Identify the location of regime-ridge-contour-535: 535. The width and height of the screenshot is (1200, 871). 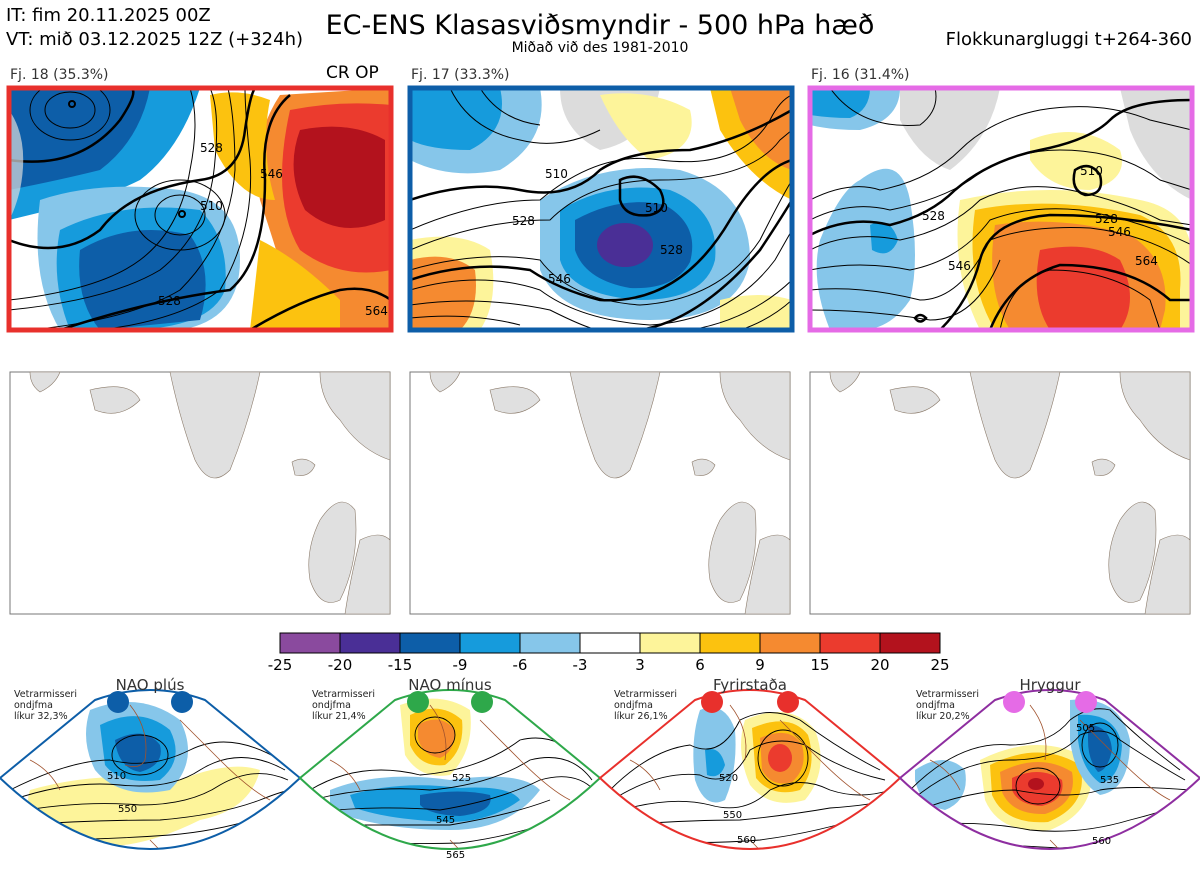
(1109, 780).